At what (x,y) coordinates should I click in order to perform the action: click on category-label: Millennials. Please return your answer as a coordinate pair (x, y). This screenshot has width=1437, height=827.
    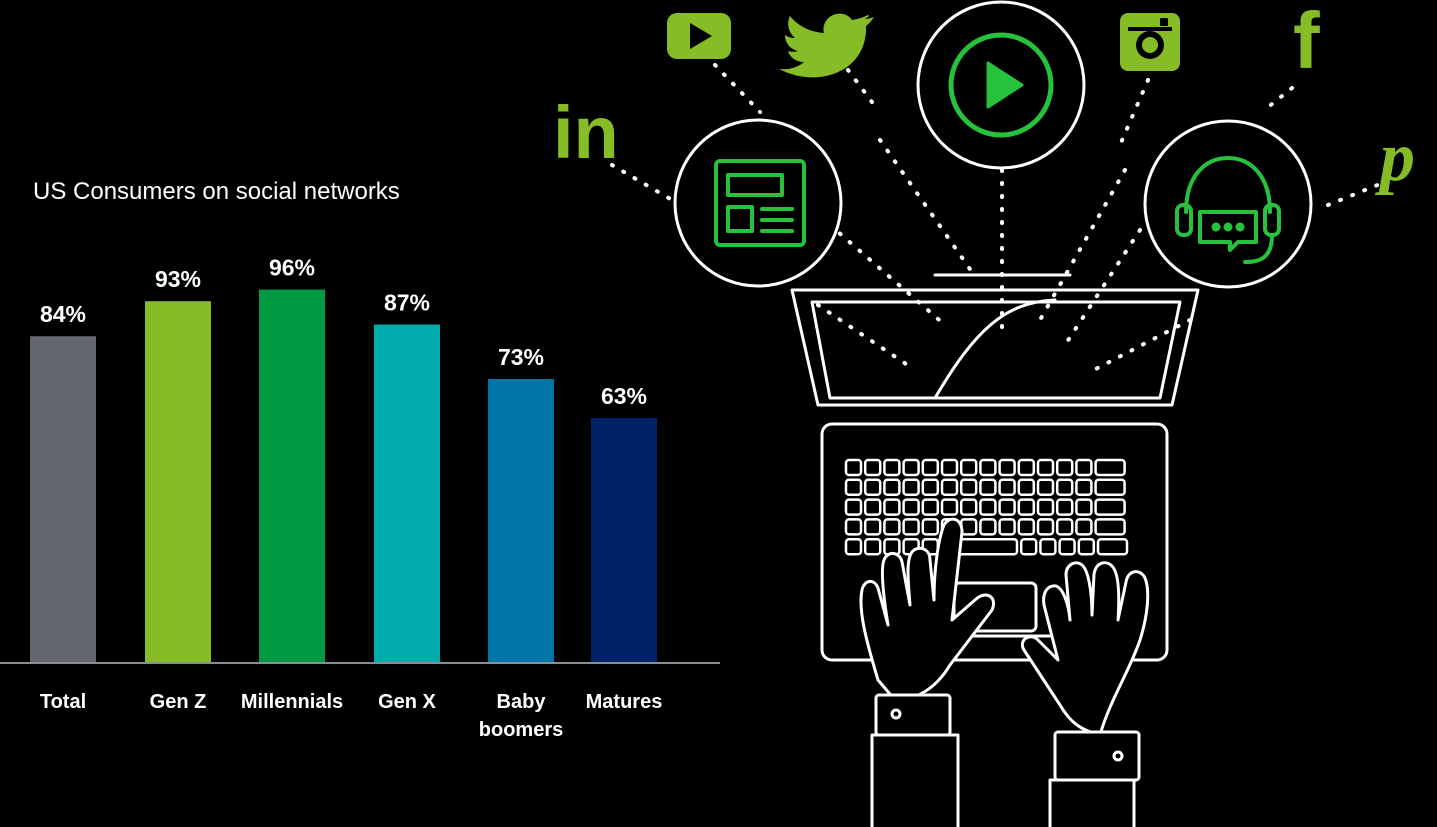
    Looking at the image, I should click on (292, 702).